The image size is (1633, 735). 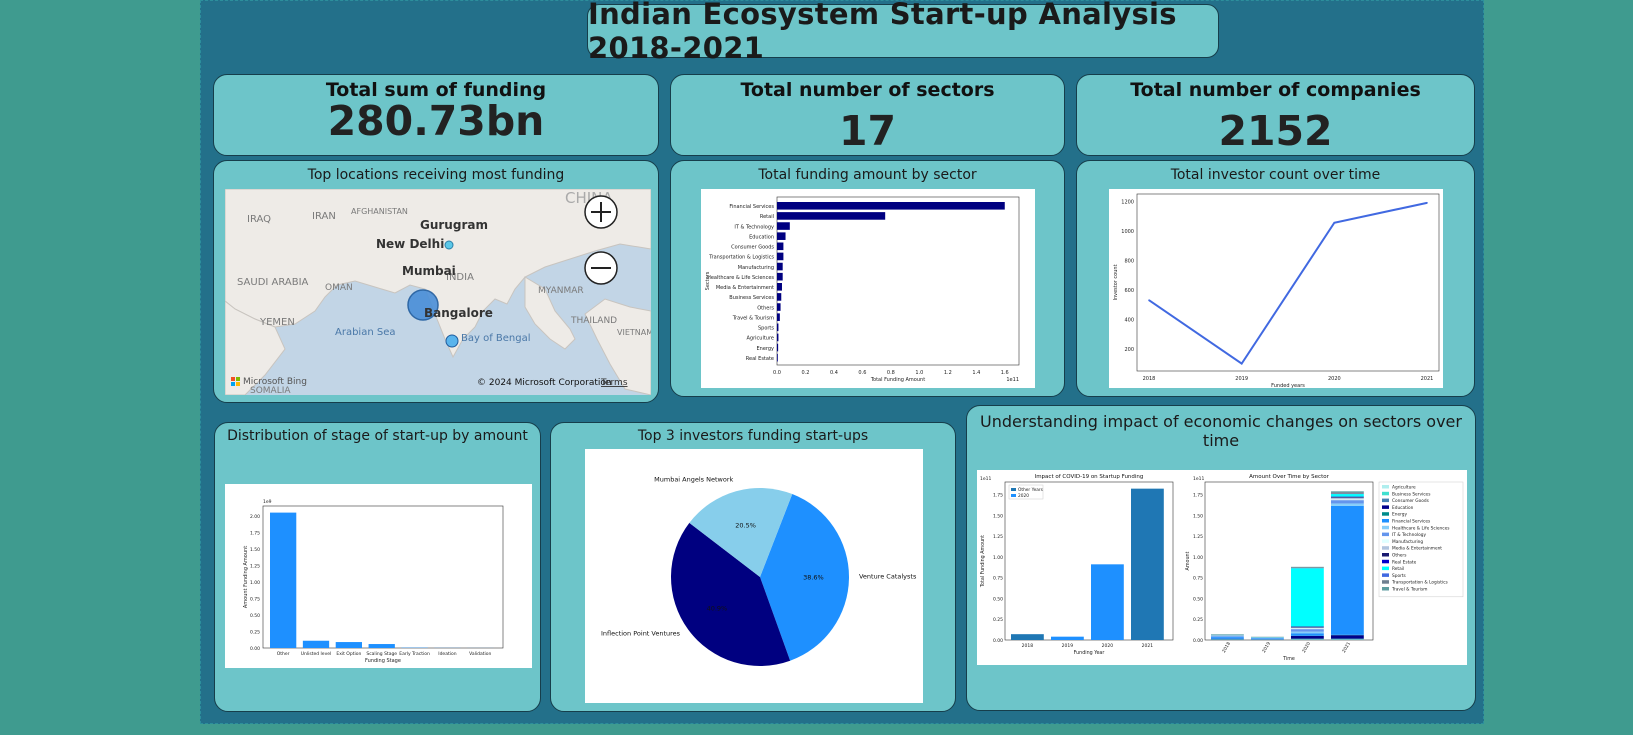 I want to click on legend-label: Other Years, so click(x=1031, y=490).